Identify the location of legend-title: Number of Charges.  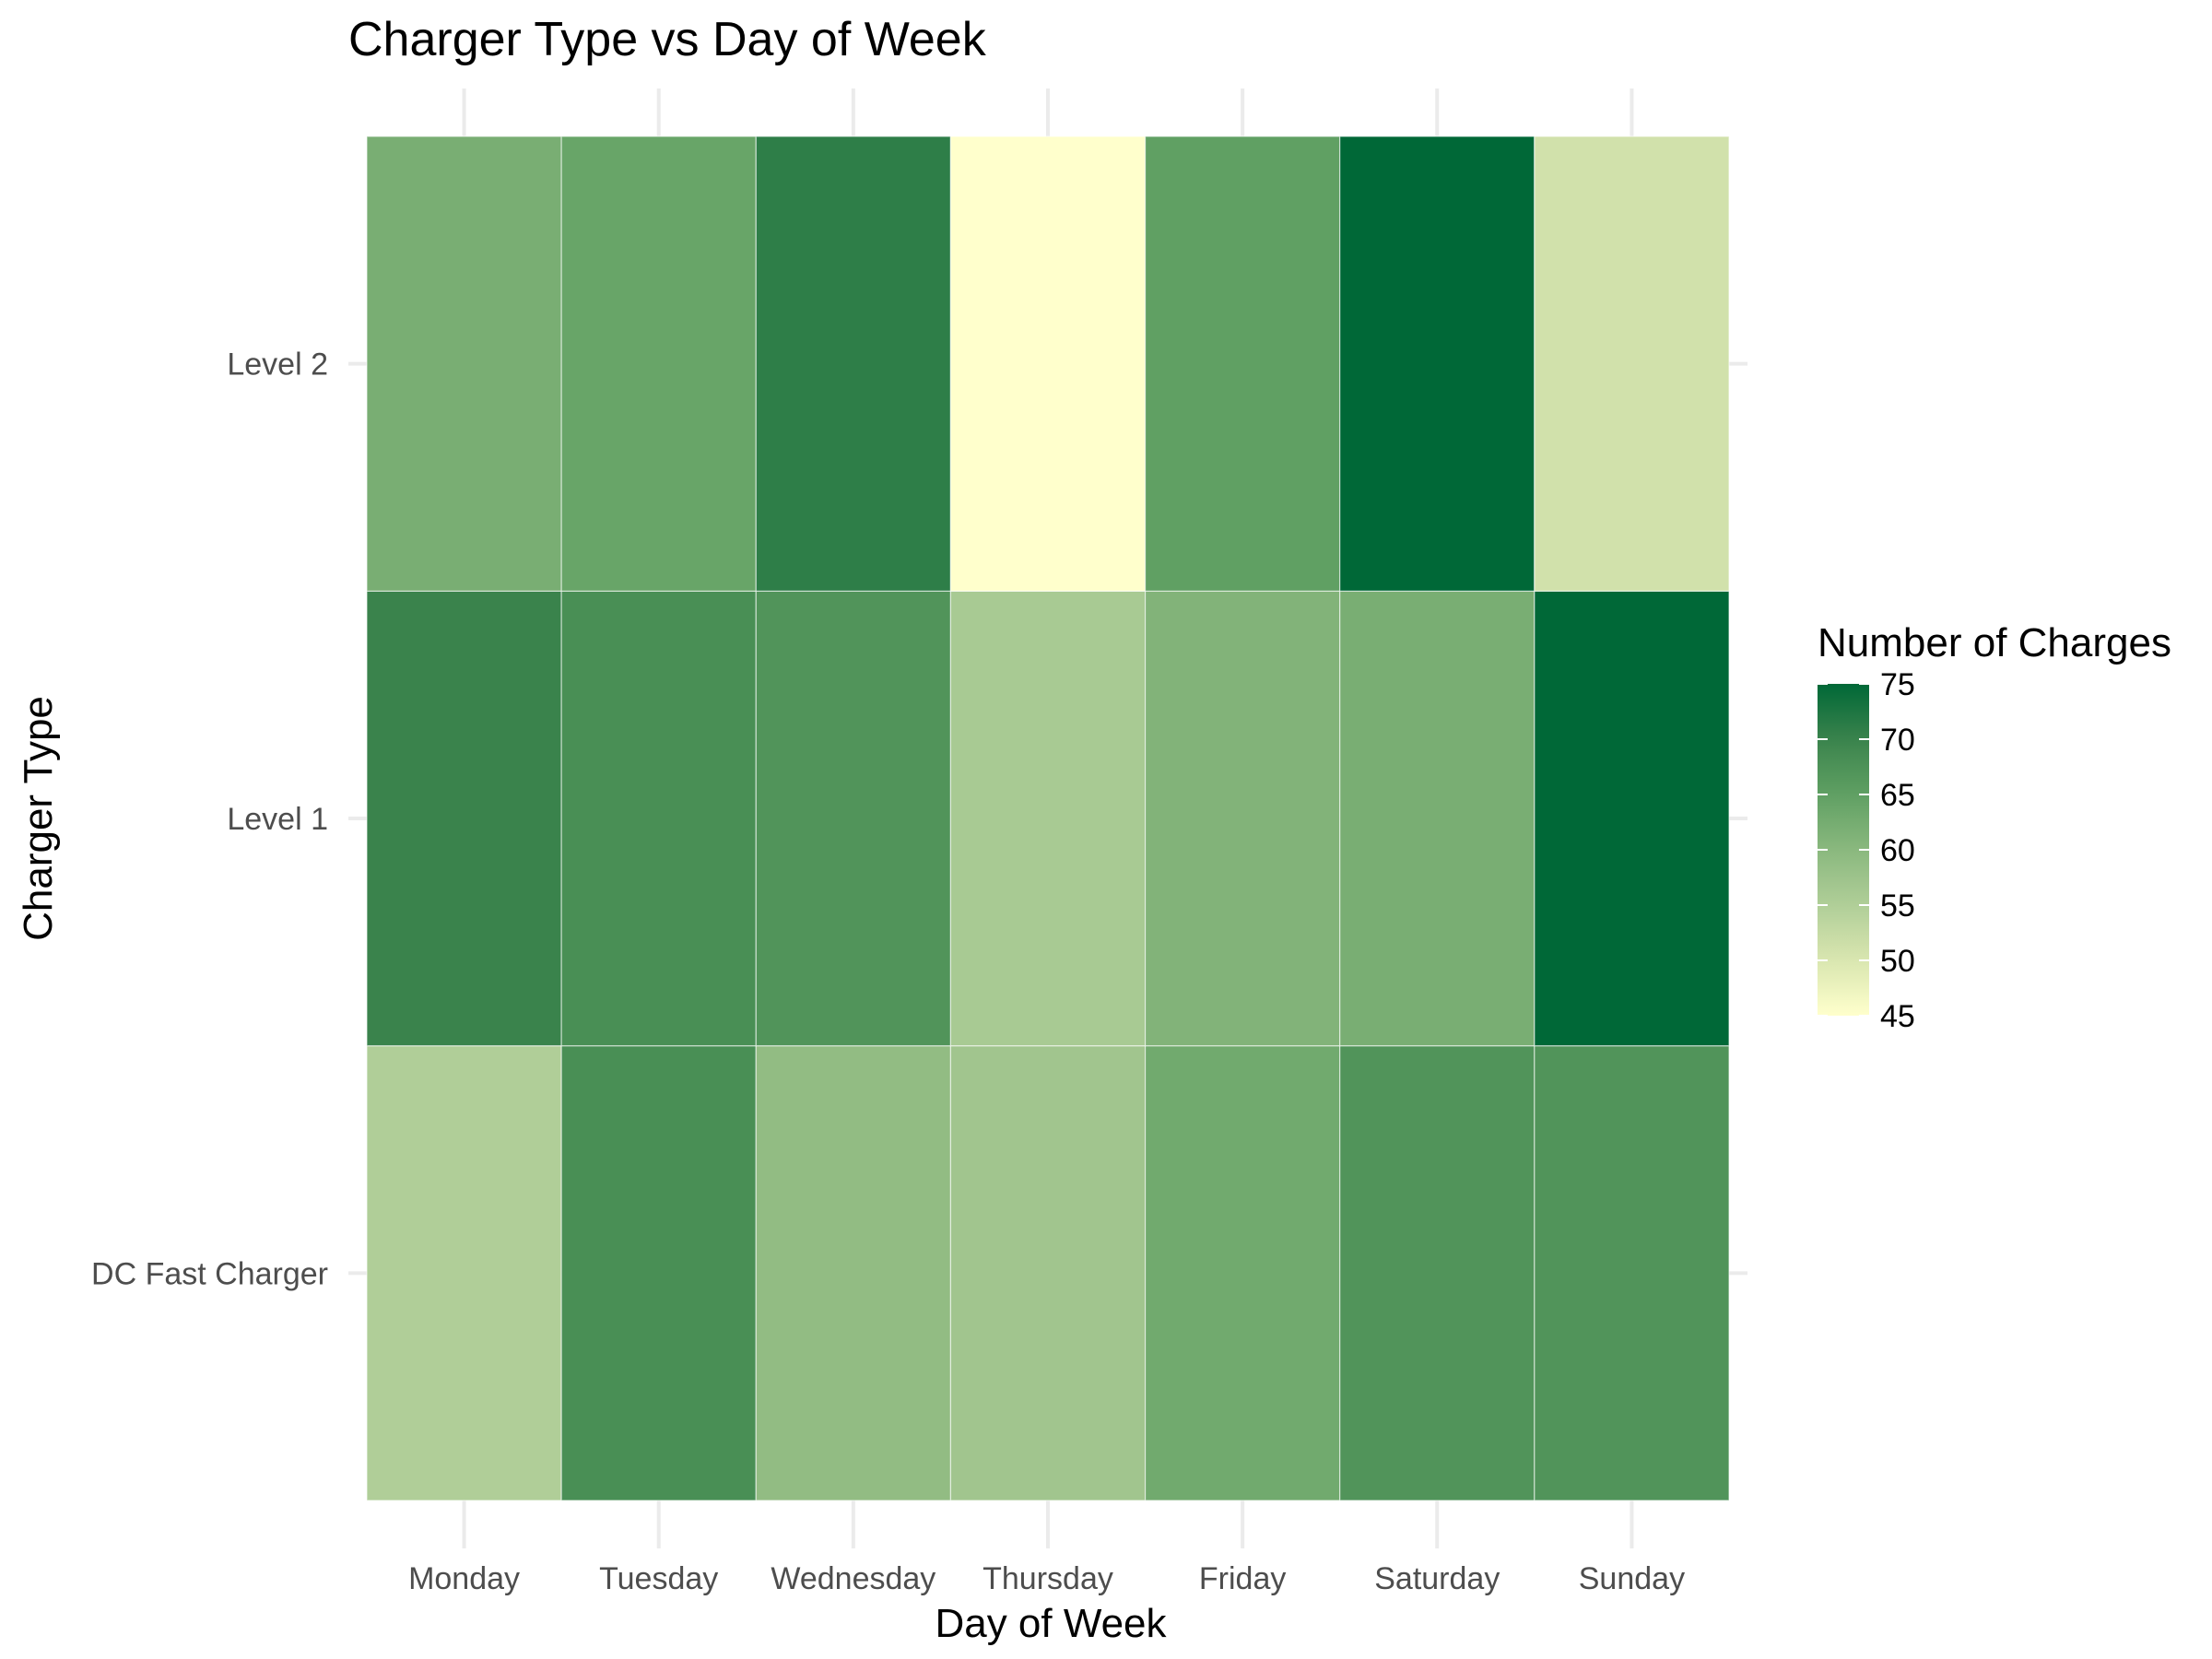
(1994, 642).